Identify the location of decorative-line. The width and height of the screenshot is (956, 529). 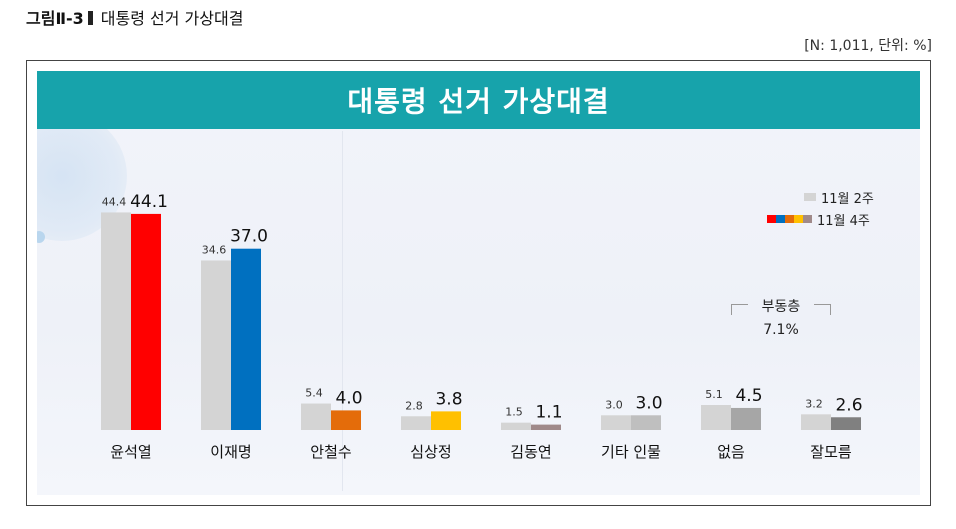
(342, 311).